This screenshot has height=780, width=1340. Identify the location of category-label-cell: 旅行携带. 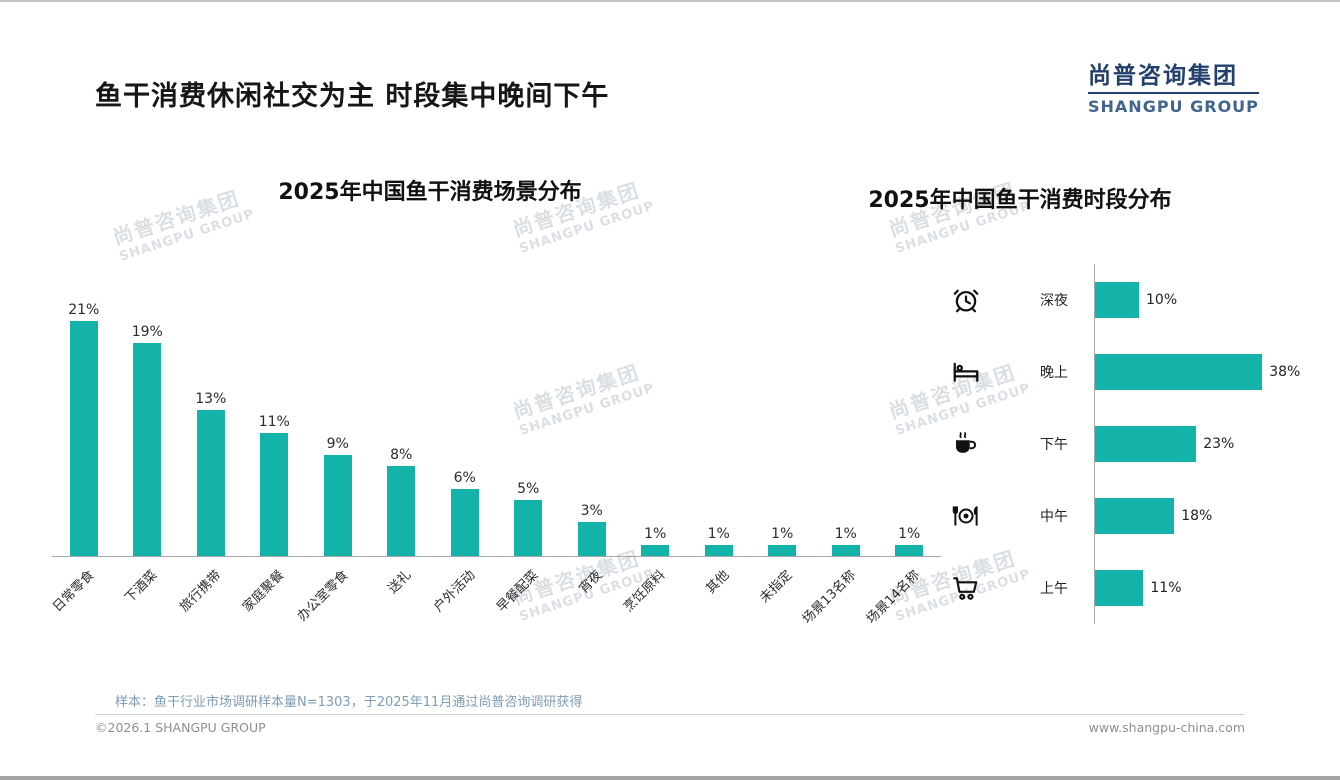
(210, 599).